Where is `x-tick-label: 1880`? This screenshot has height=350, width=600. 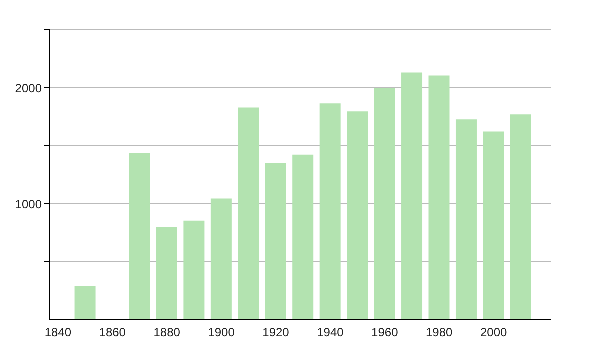
x-tick-label: 1880 is located at coordinates (167, 333).